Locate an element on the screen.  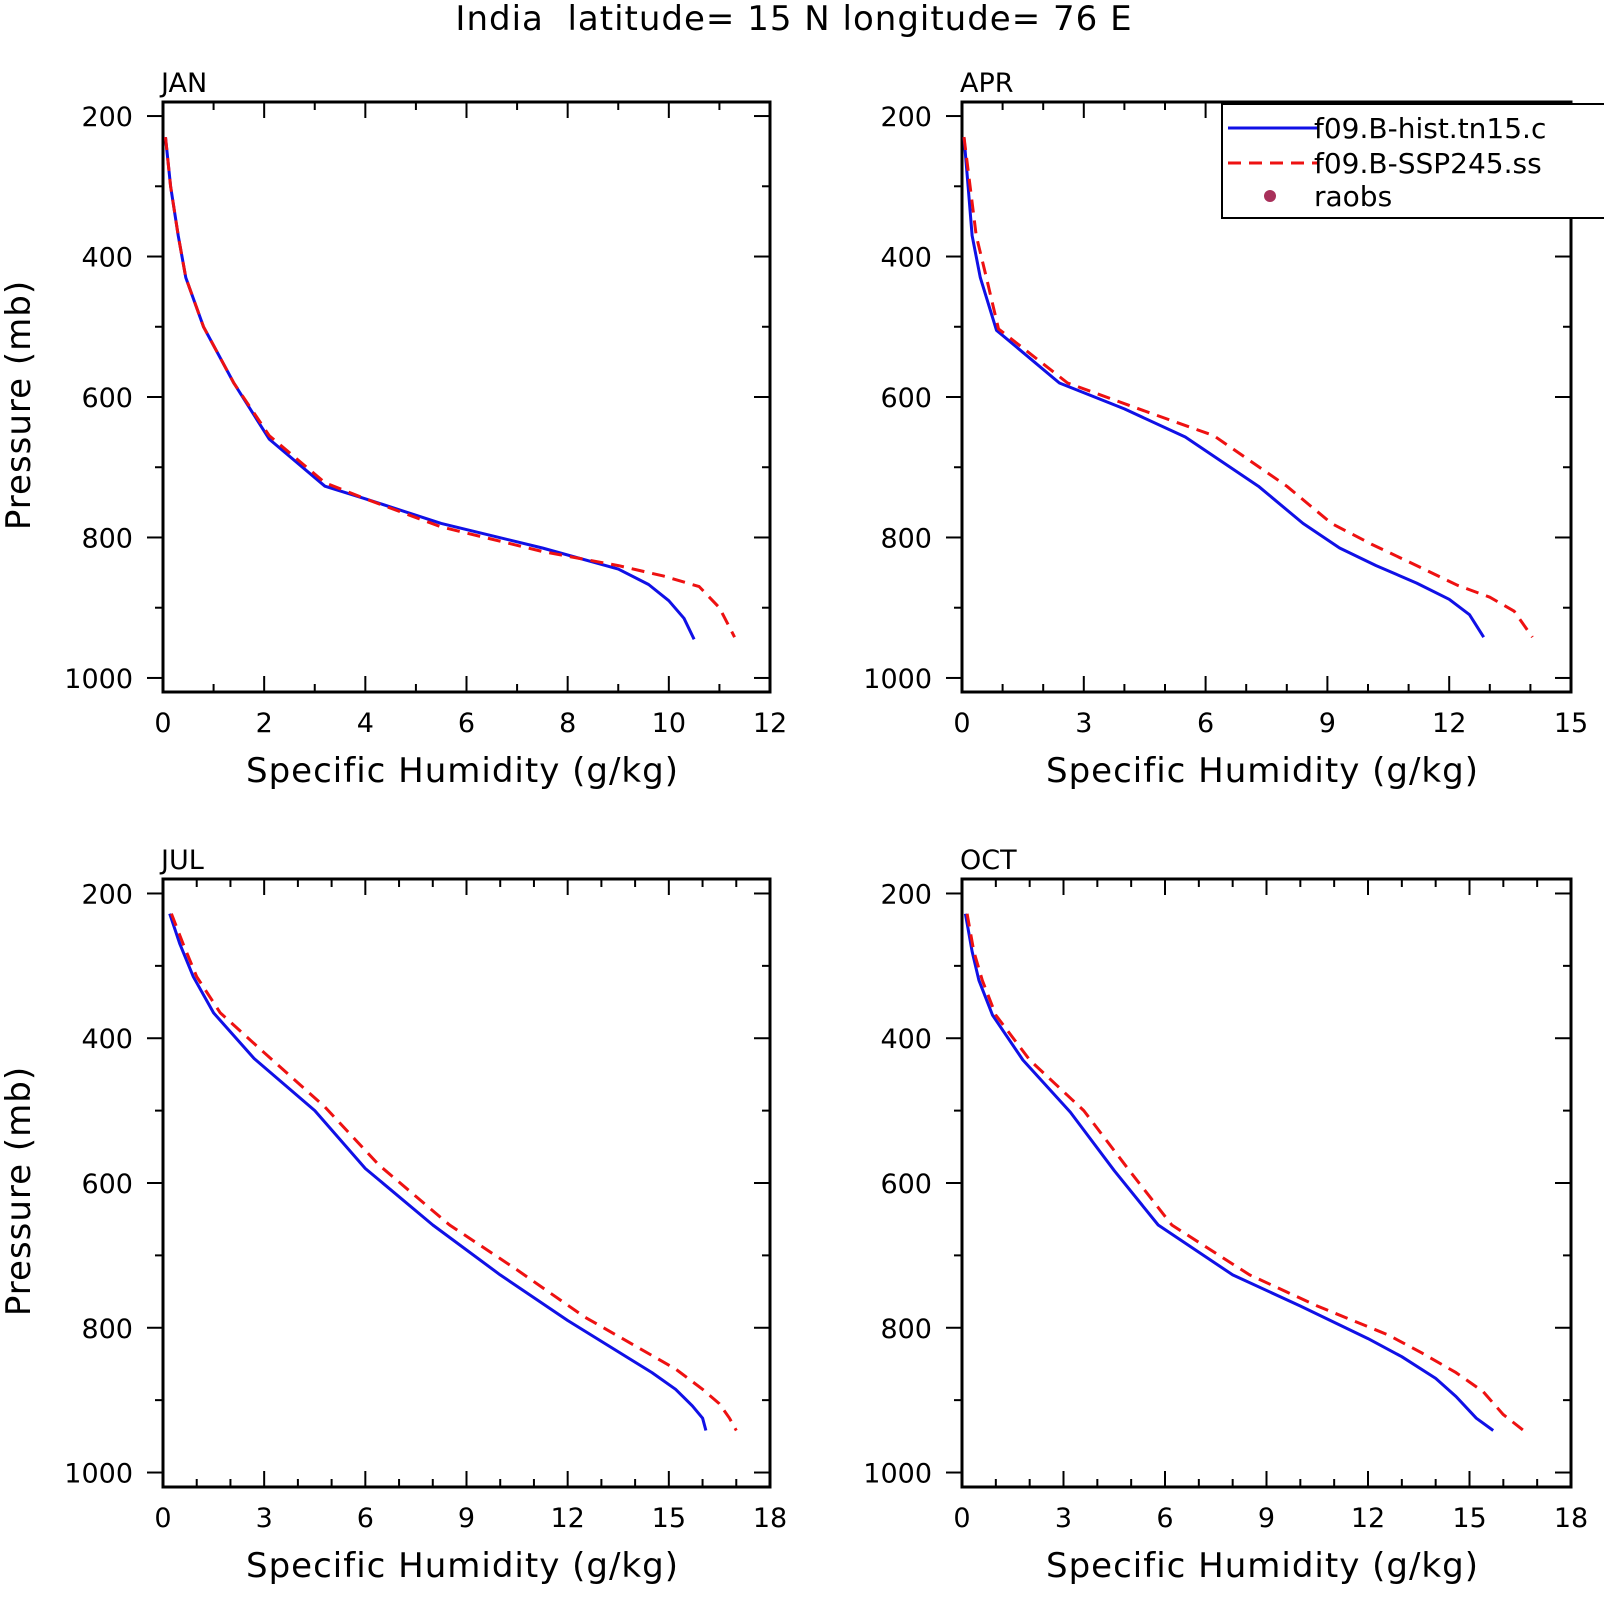
series-line-ssp245-apr is located at coordinates (1248, 387).